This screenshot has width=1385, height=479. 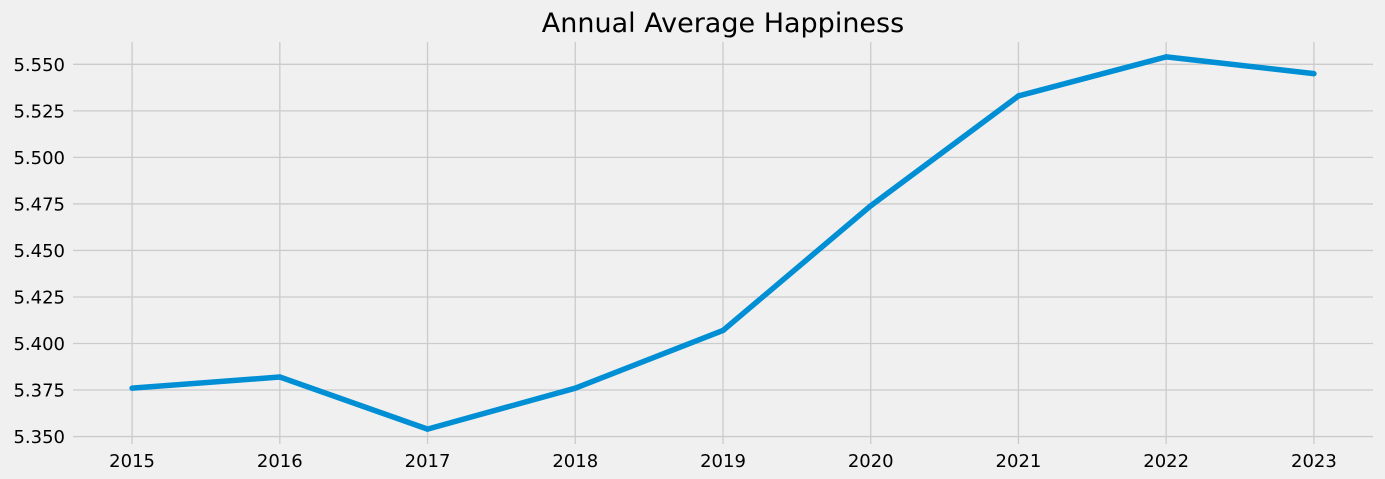 I want to click on y-tick-label: 5.475, so click(x=39, y=204).